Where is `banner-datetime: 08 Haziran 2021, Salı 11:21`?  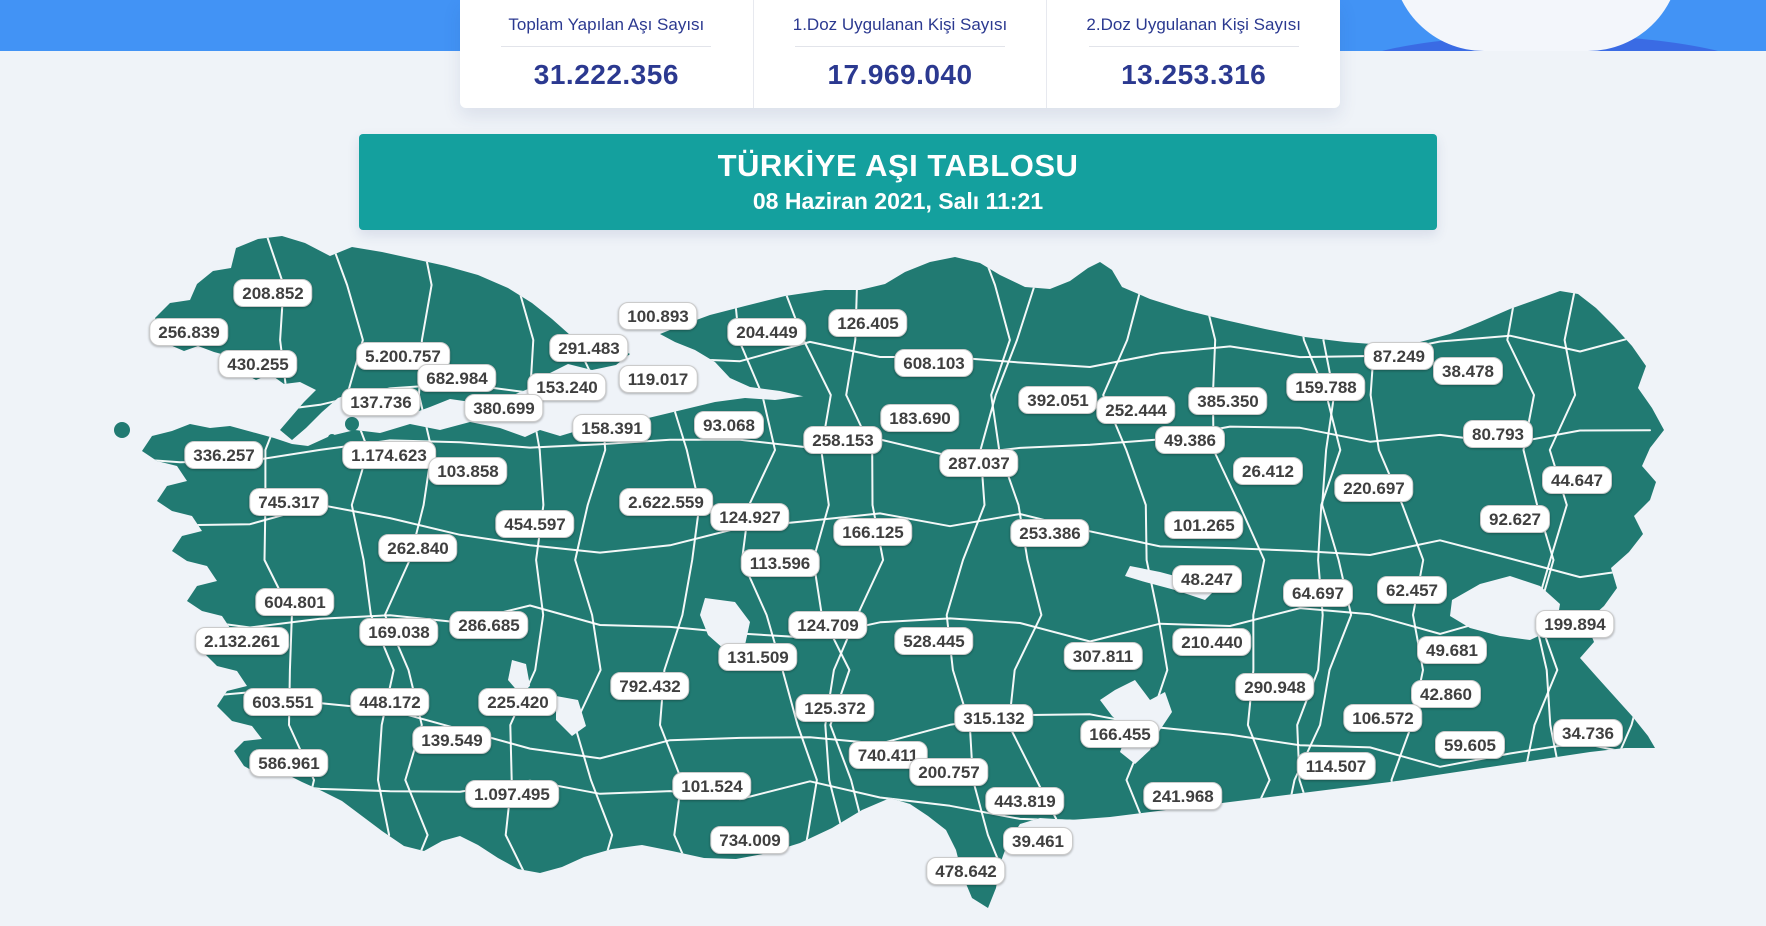
banner-datetime: 08 Haziran 2021, Salı 11:21 is located at coordinates (898, 201).